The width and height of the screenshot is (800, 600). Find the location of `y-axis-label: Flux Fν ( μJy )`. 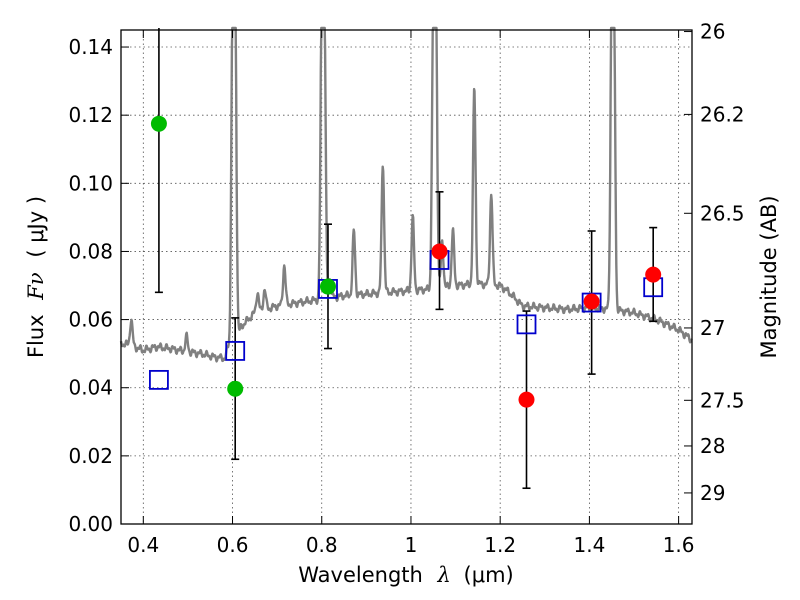

y-axis-label: Flux Fν ( μJy ) is located at coordinates (36, 277).